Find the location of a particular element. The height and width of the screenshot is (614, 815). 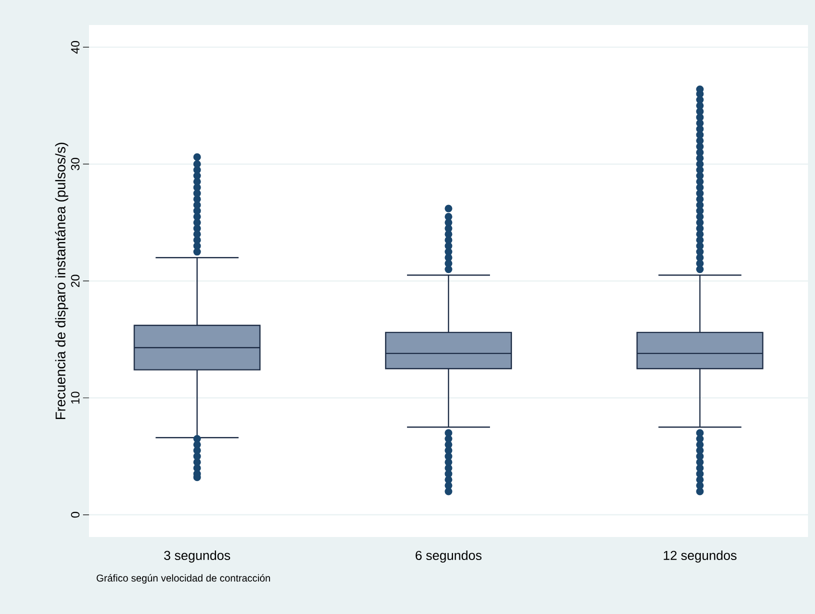

y-tick-label: 0 is located at coordinates (75, 515).